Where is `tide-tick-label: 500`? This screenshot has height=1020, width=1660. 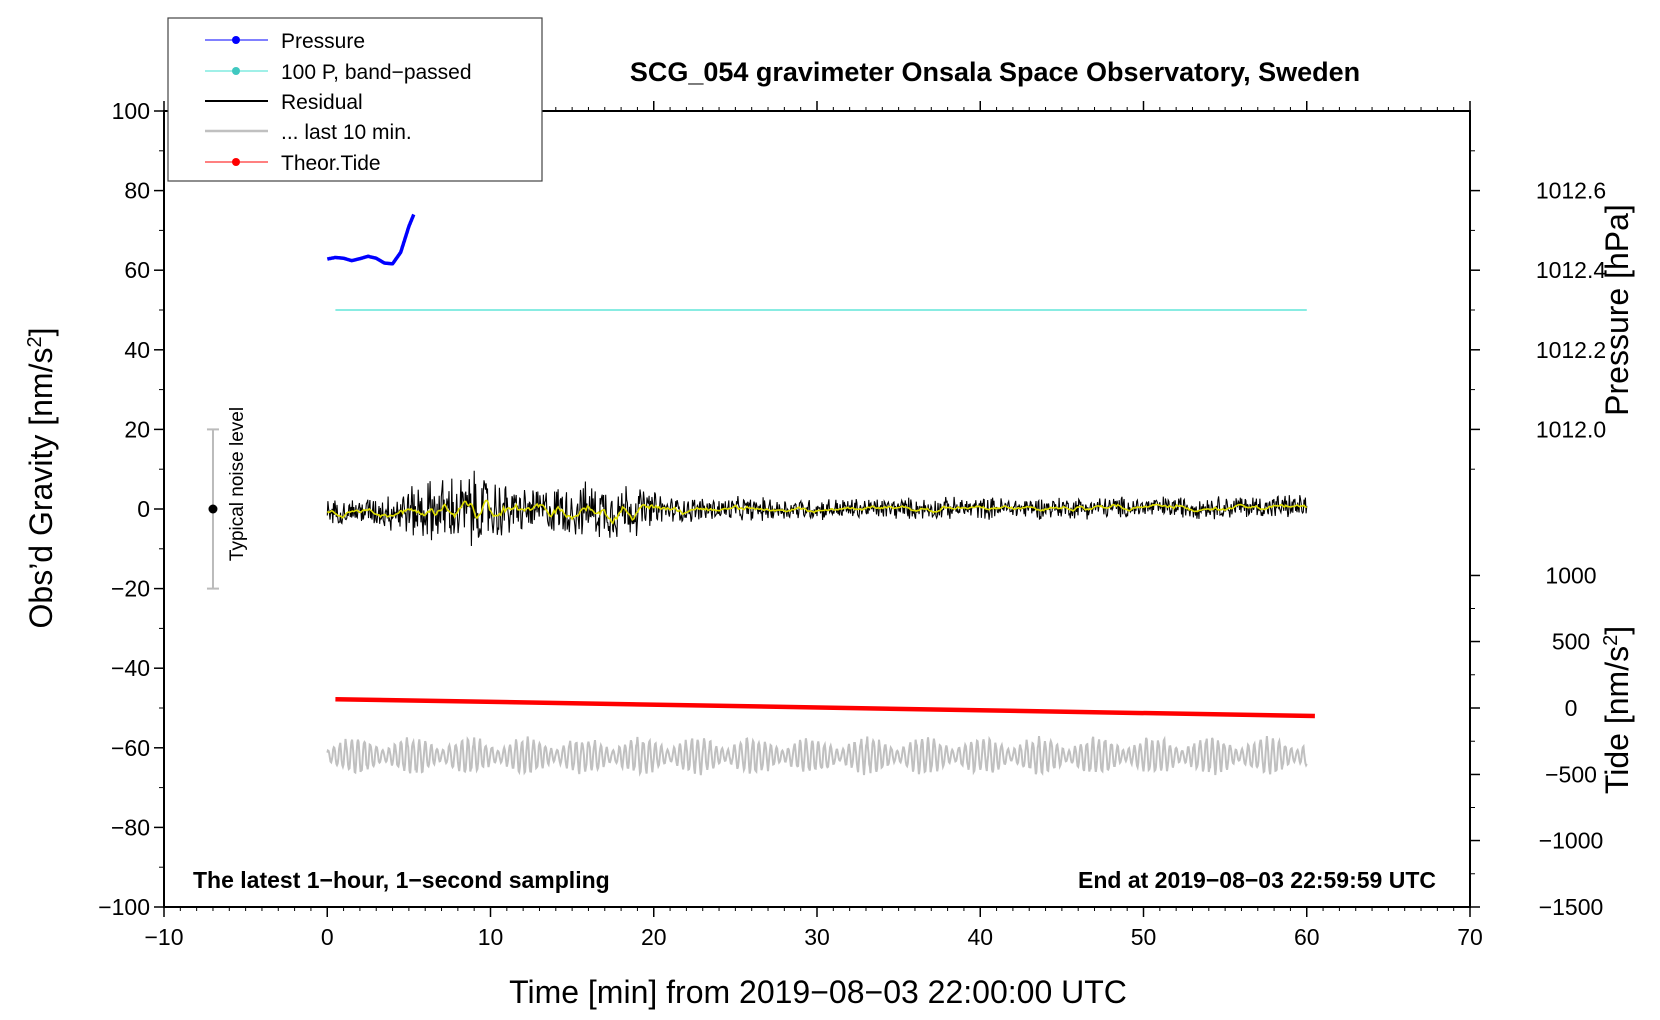
tide-tick-label: 500 is located at coordinates (1571, 642).